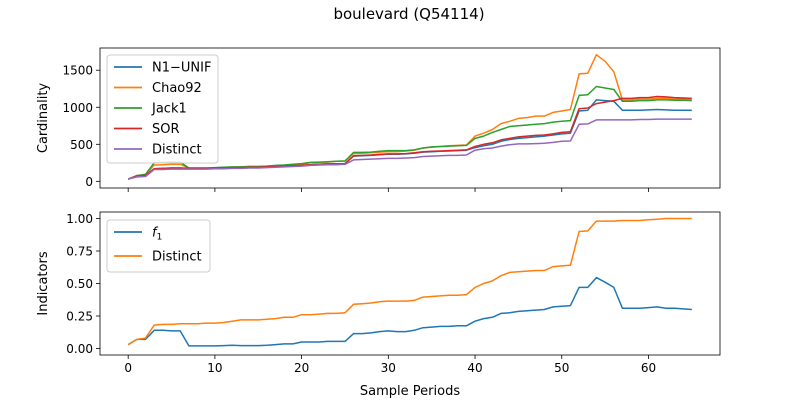 This screenshot has height=400, width=800. What do you see at coordinates (301, 368) in the screenshot?
I see `x-tick-label: 20` at bounding box center [301, 368].